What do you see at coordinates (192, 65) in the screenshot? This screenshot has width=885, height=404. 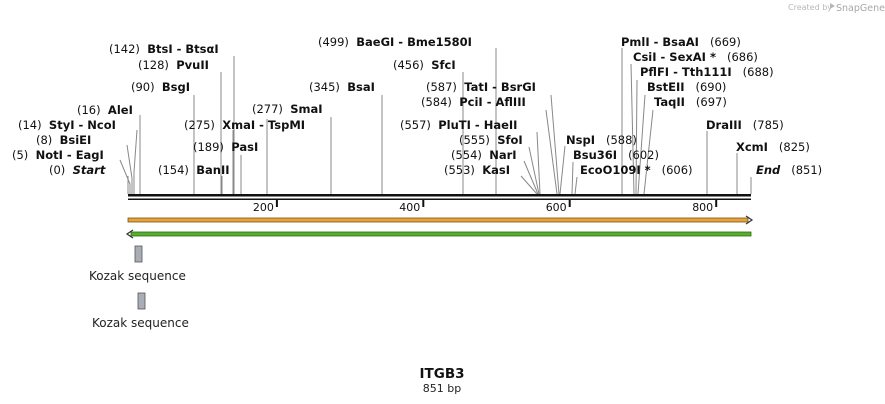 I see `site-name: PvuII` at bounding box center [192, 65].